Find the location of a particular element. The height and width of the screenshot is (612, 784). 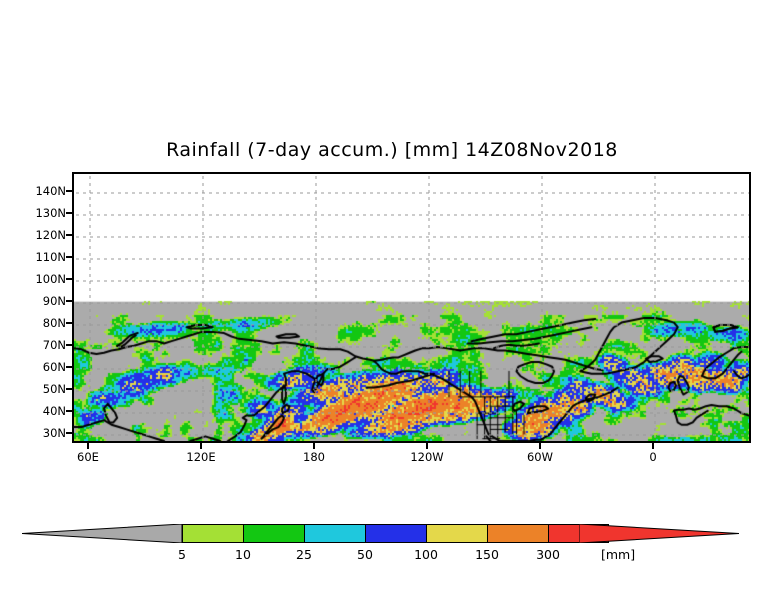

y-tick-label: 120N is located at coordinates (50, 235).